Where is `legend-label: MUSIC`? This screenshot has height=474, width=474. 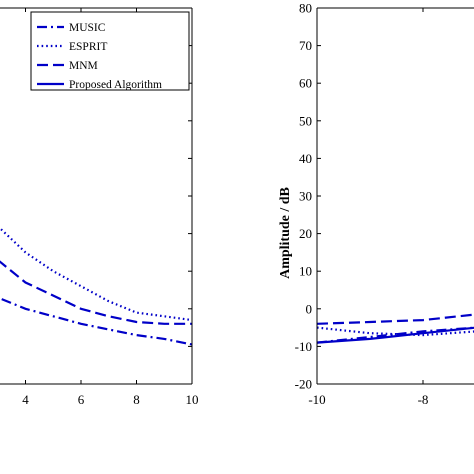 legend-label: MUSIC is located at coordinates (87, 28).